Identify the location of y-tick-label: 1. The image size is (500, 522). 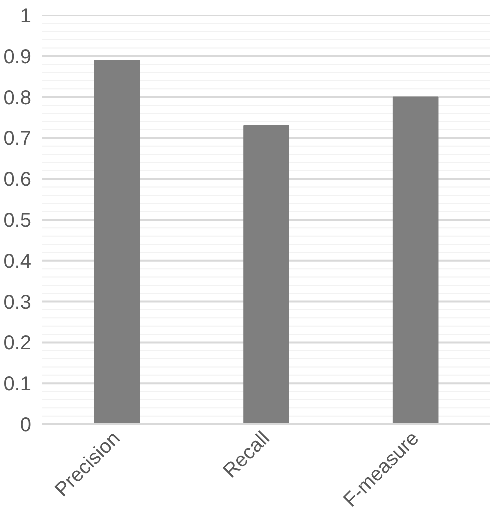
(26, 17).